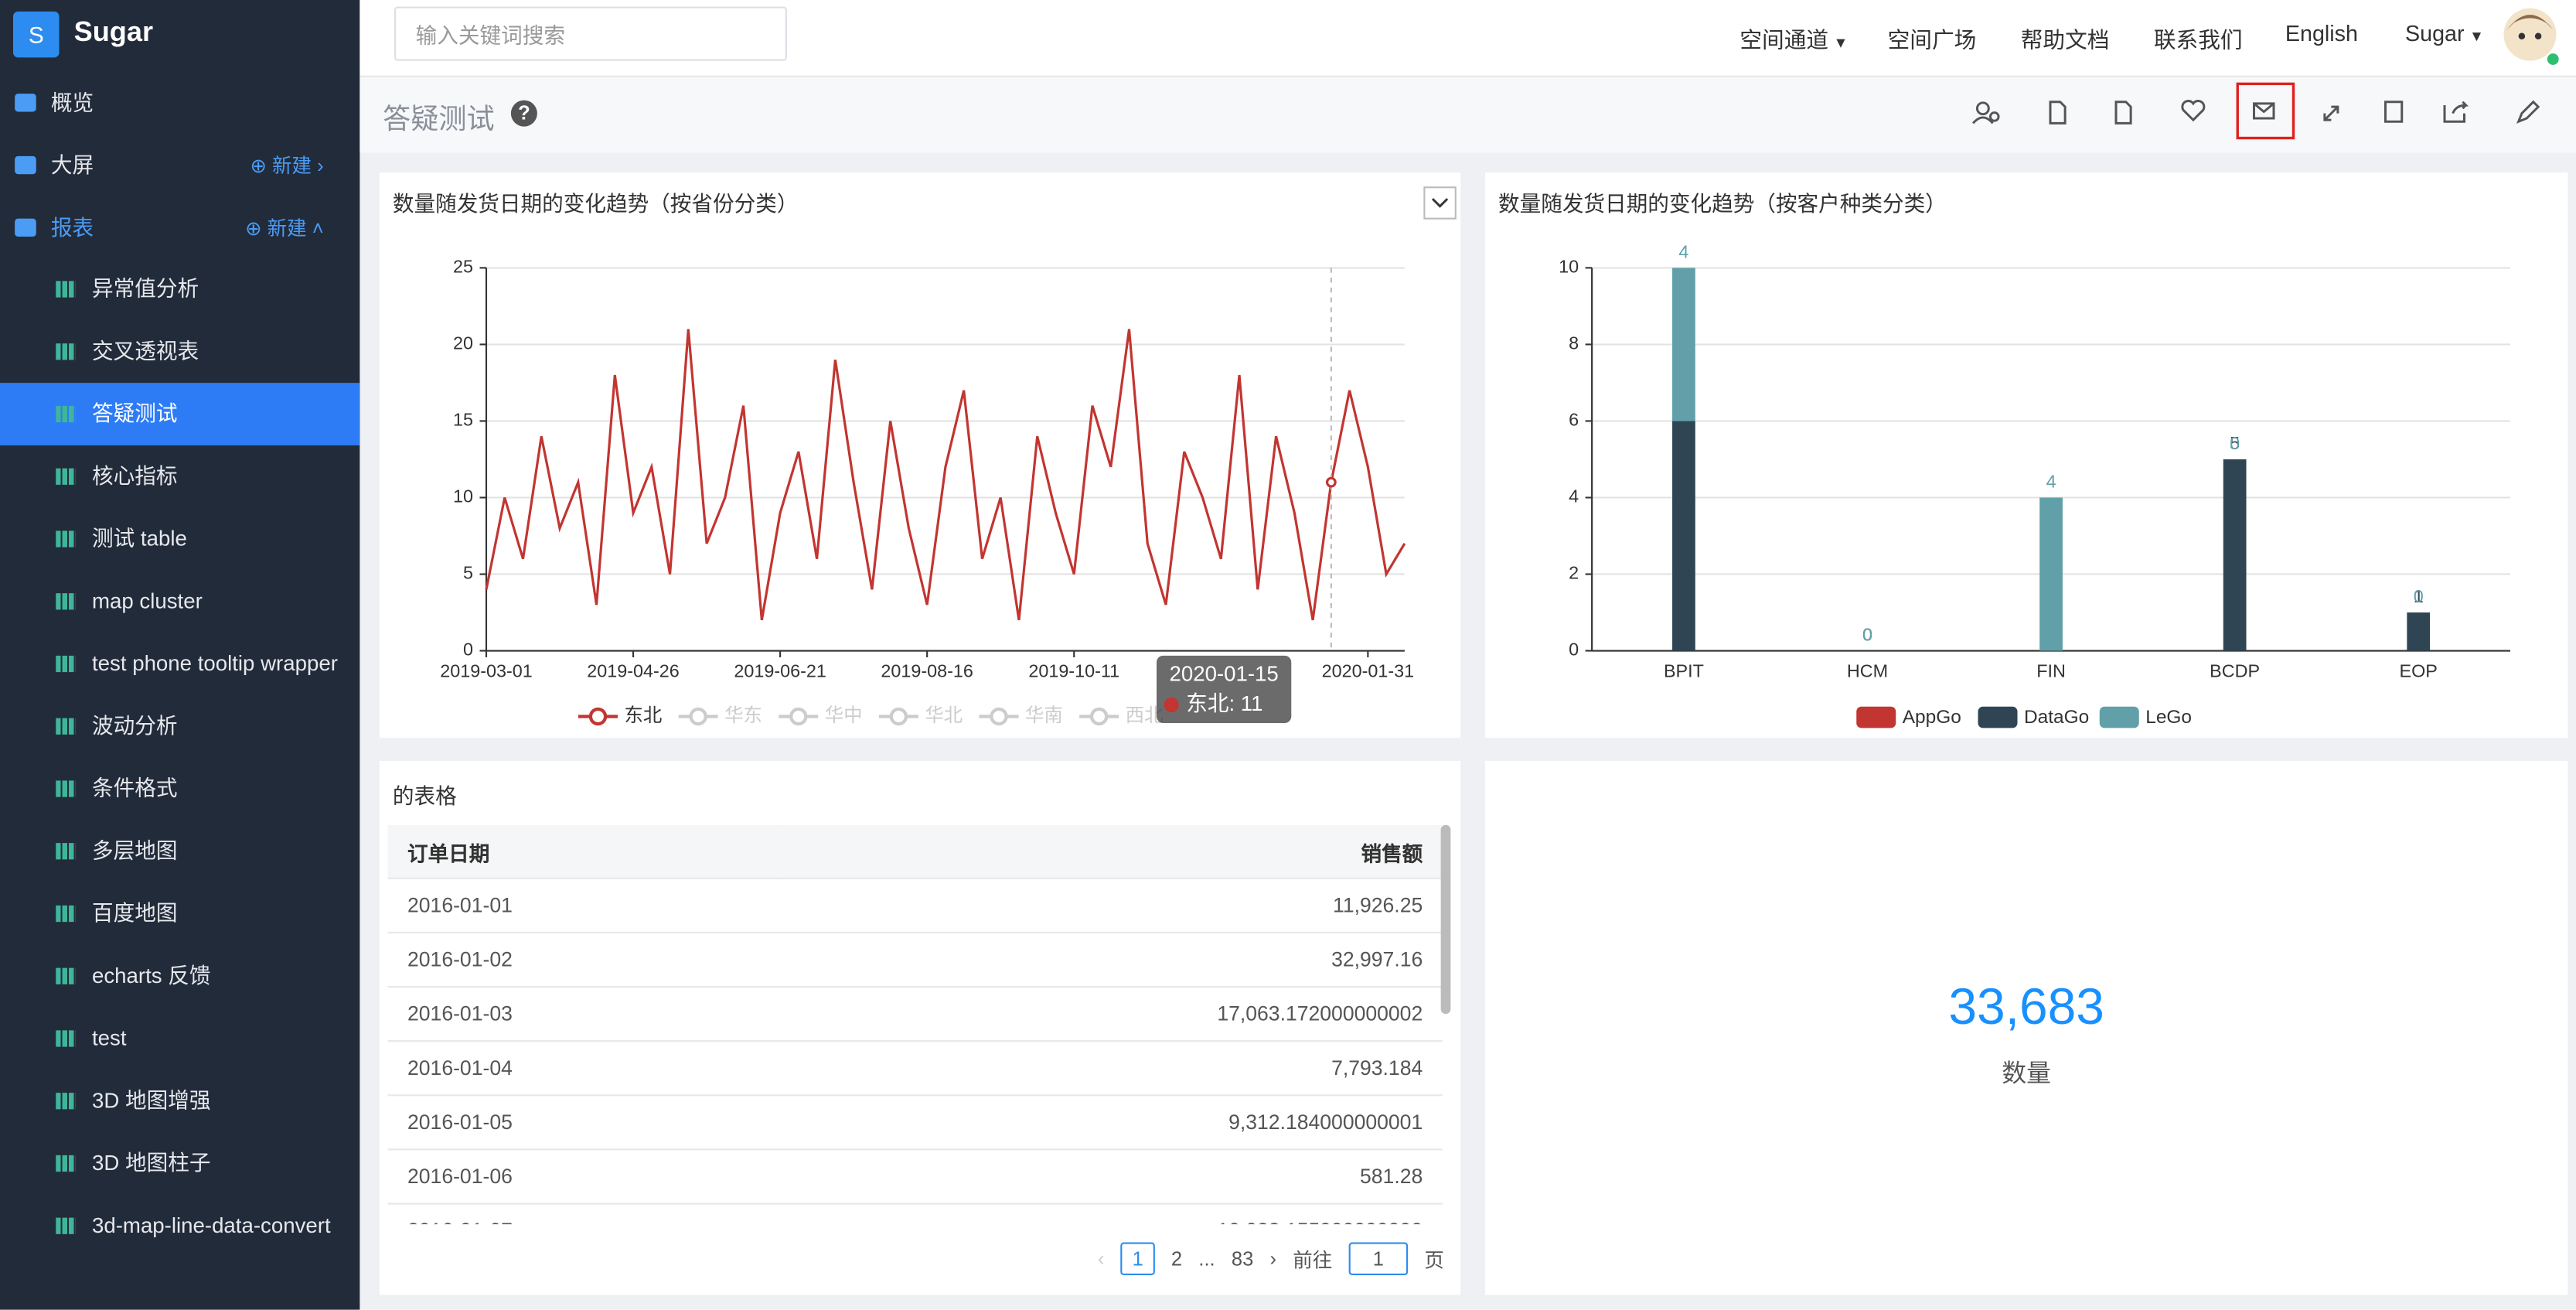 The width and height of the screenshot is (2576, 1310). I want to click on line-series, so click(946, 475).